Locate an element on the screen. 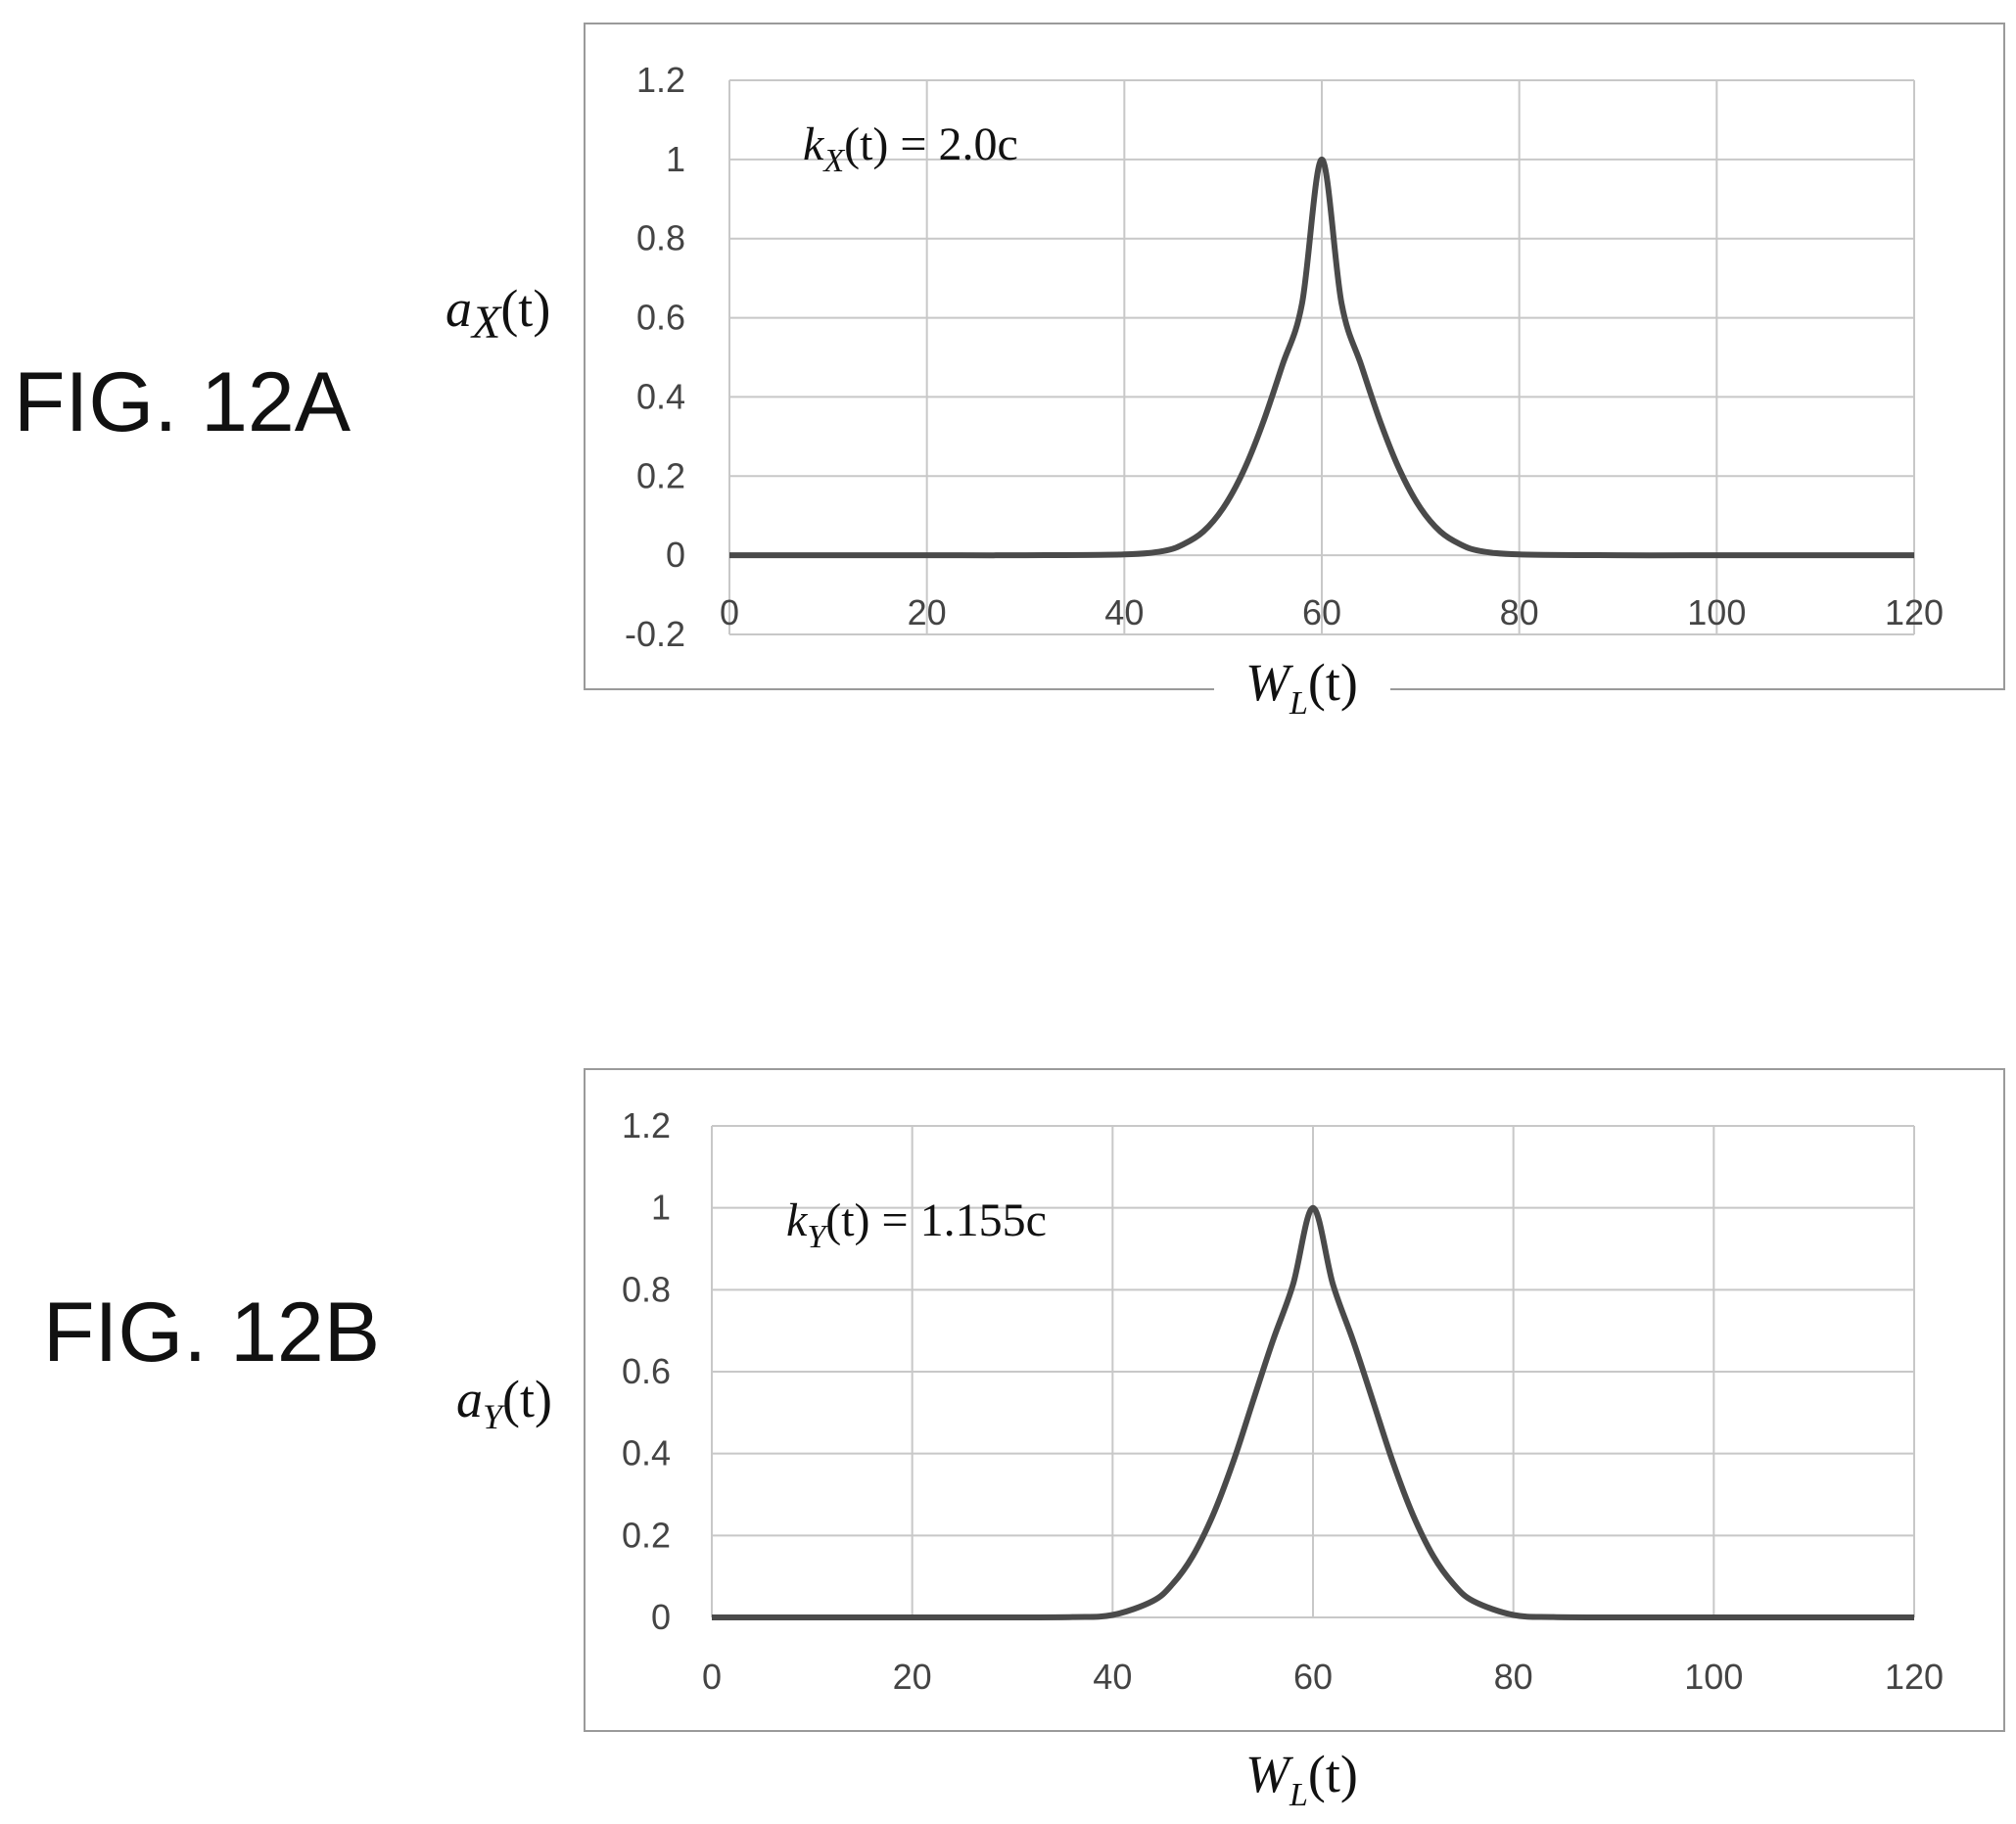 This screenshot has width=2016, height=1824. y-axis-label-sub: Y is located at coordinates (494, 1416).